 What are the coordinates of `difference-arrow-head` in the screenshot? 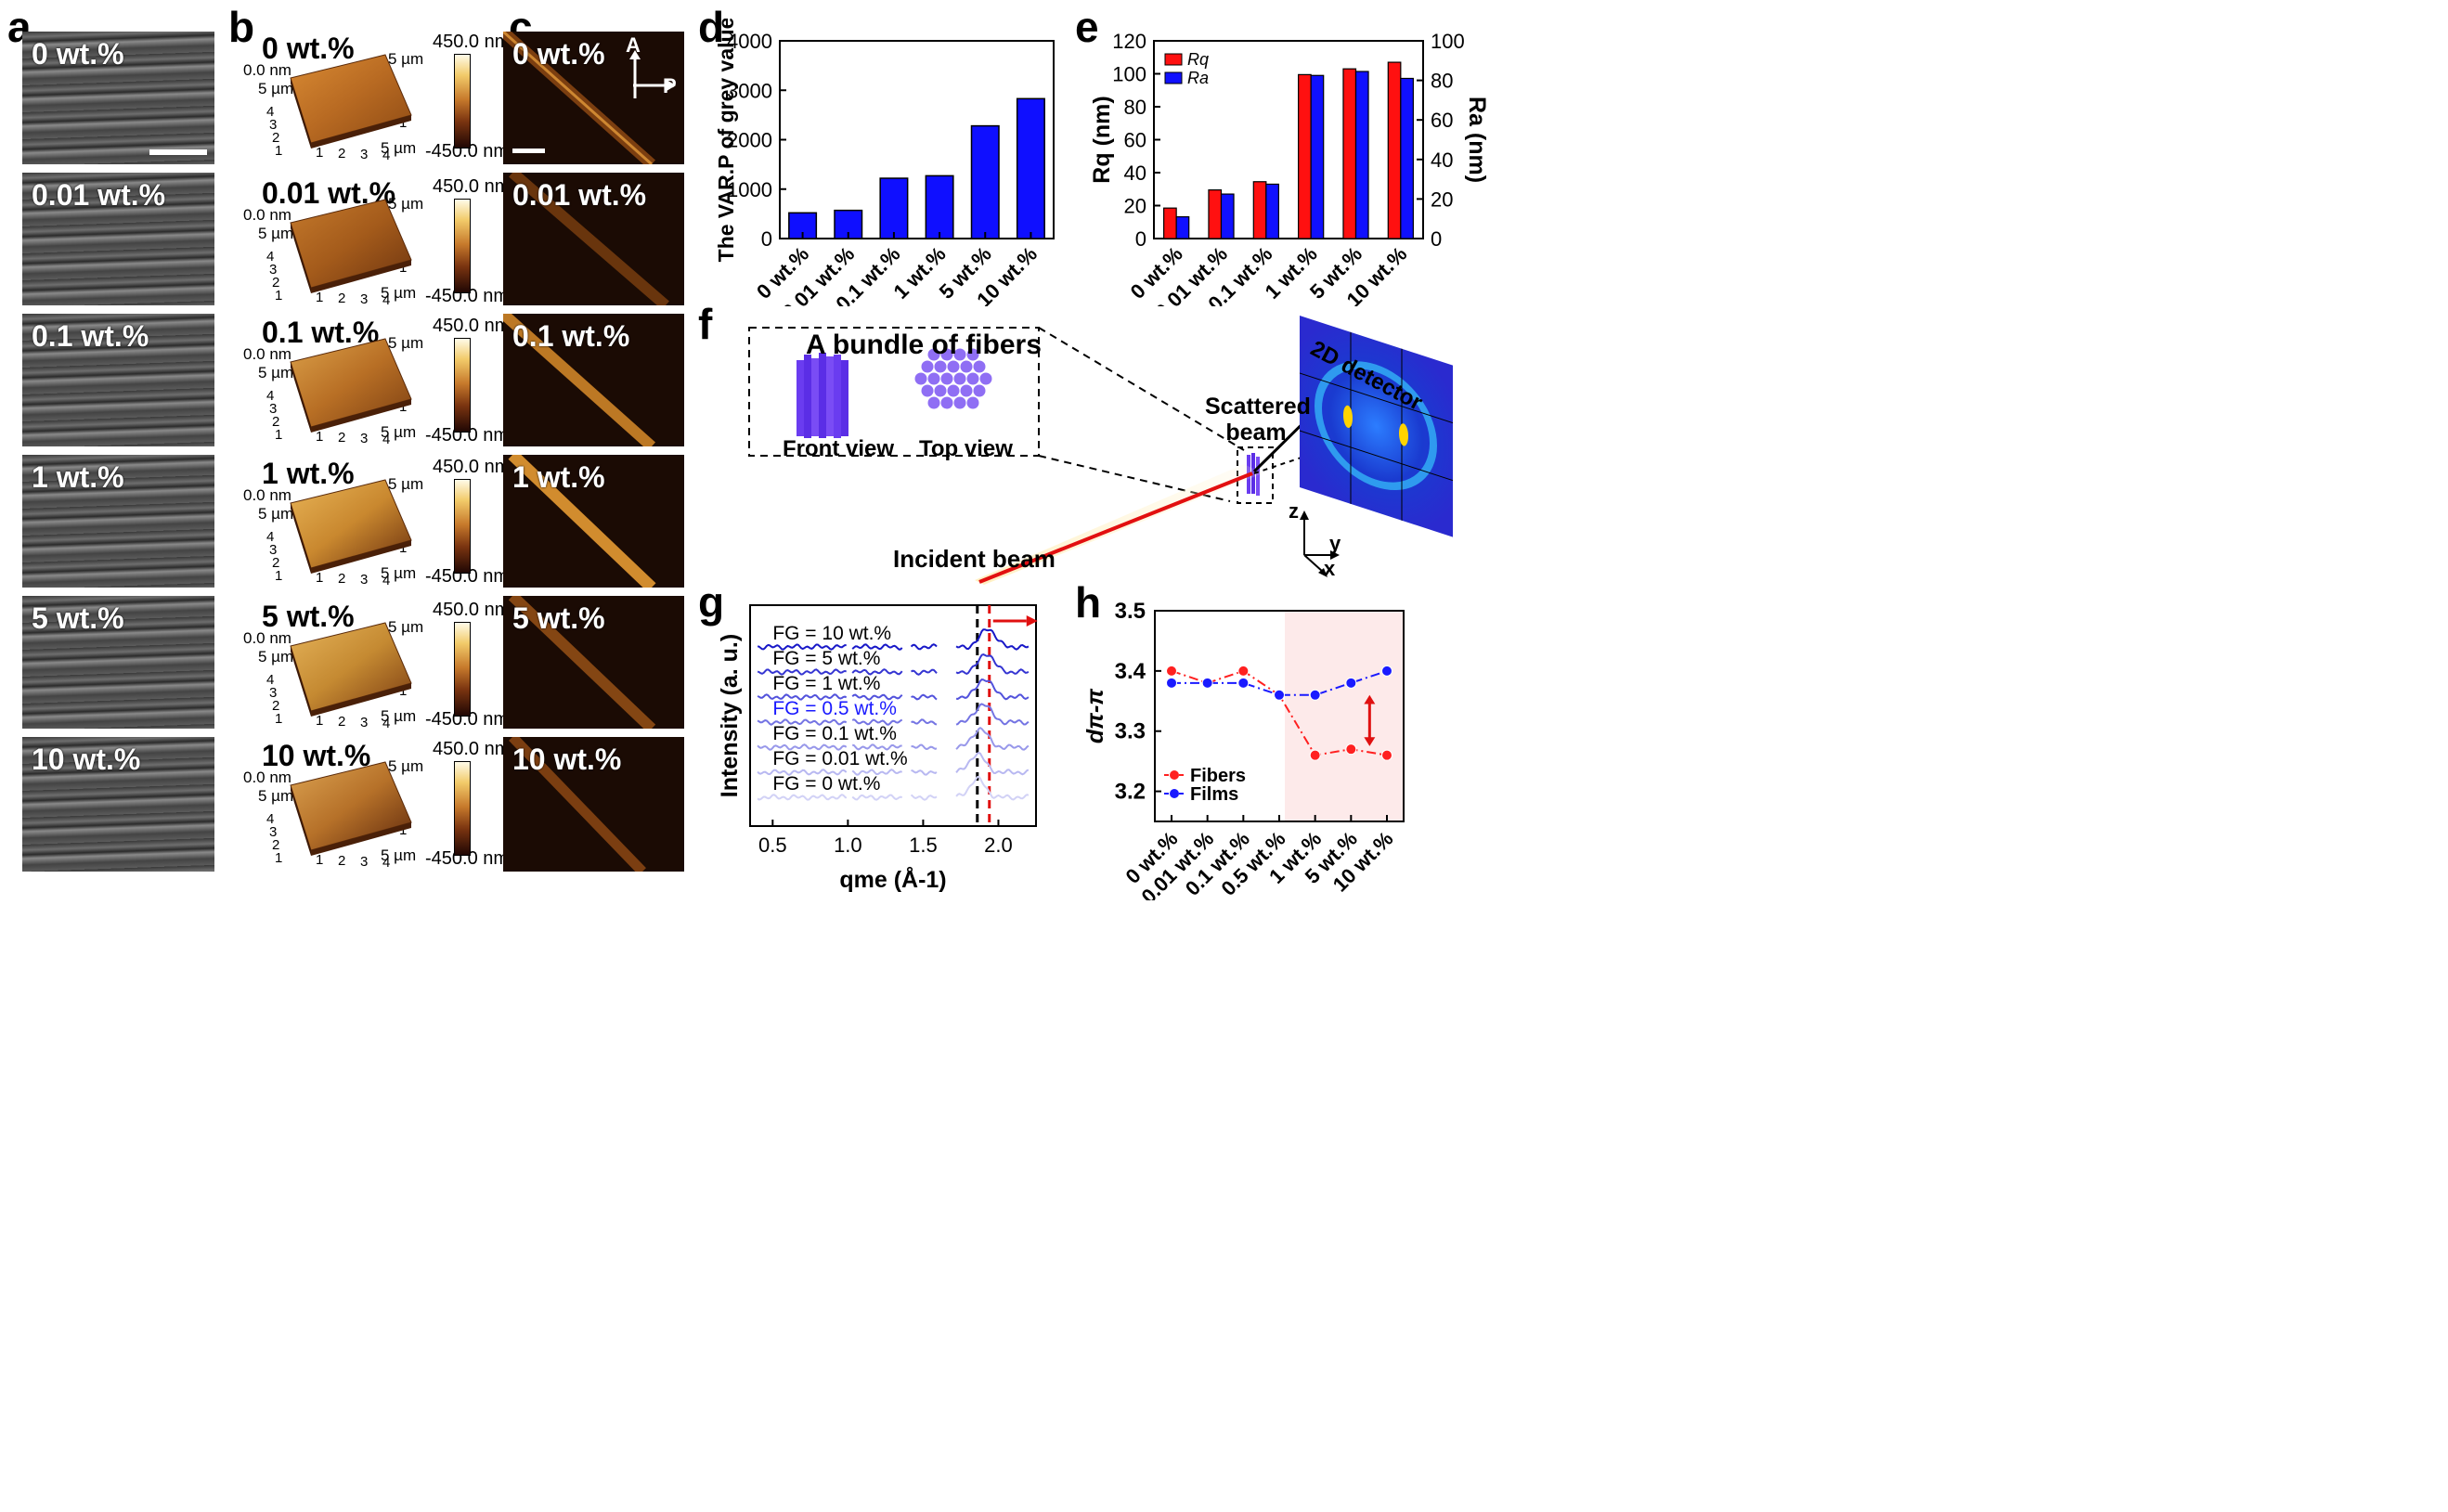 It's located at (1370, 741).